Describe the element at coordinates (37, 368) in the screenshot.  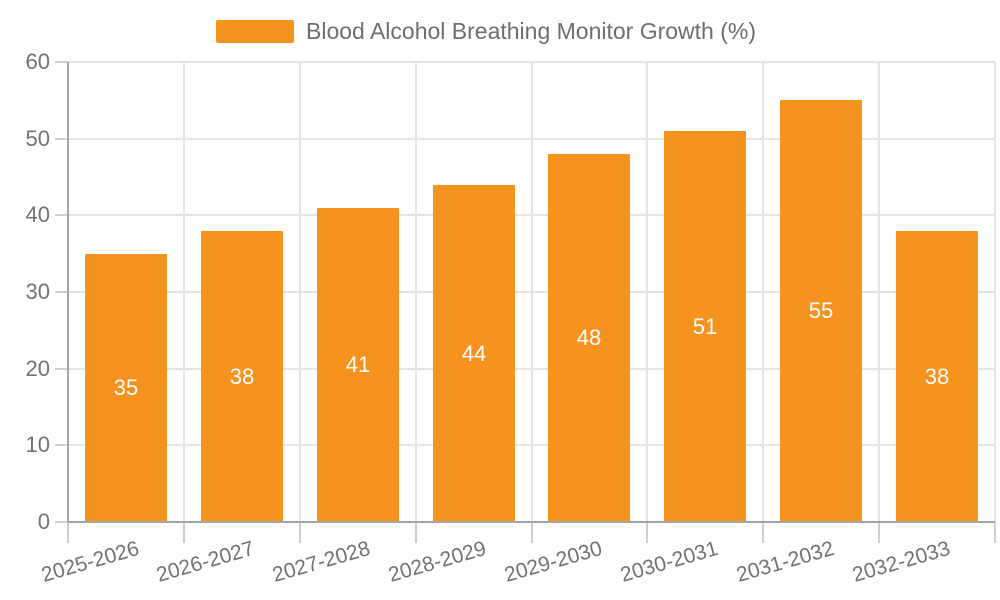
I see `y-axis-label: 20` at that location.